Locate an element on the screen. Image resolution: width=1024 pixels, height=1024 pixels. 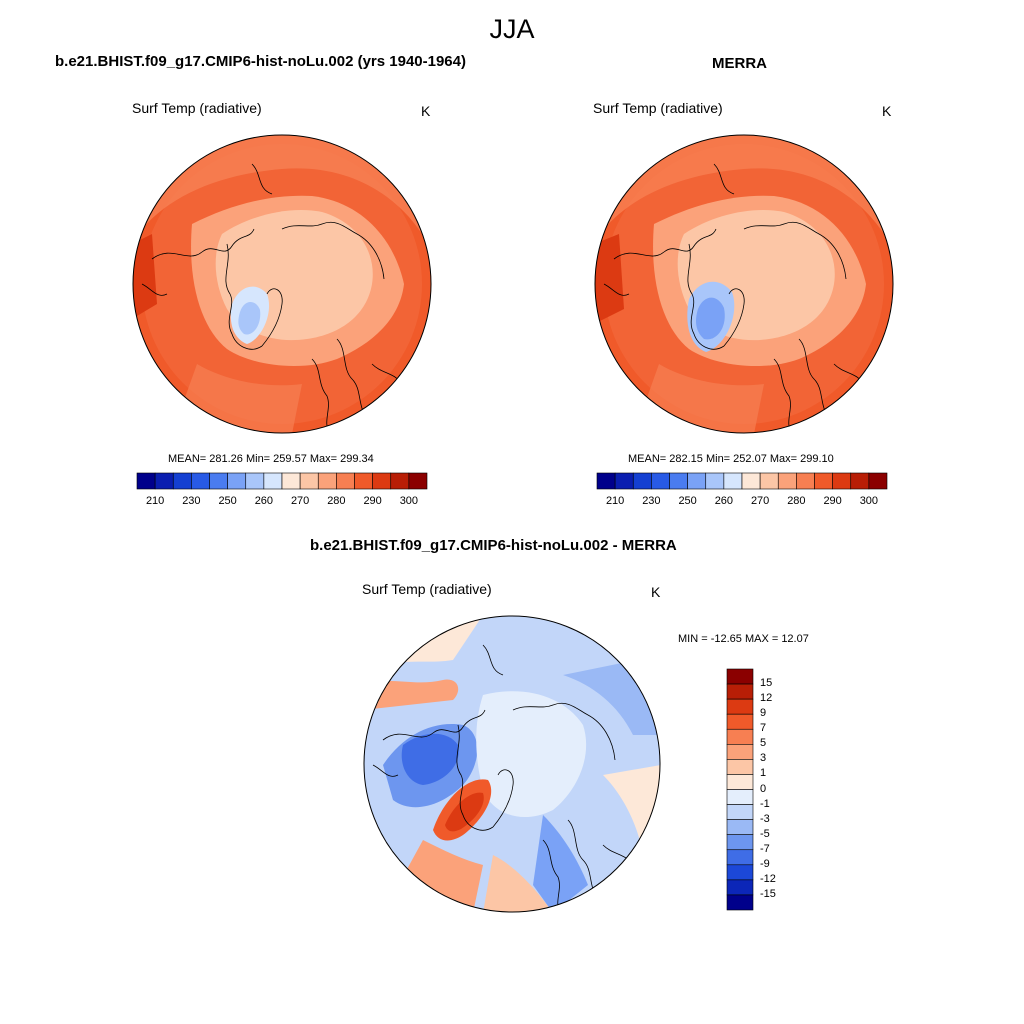
figure-title: JJA is located at coordinates (512, 29).